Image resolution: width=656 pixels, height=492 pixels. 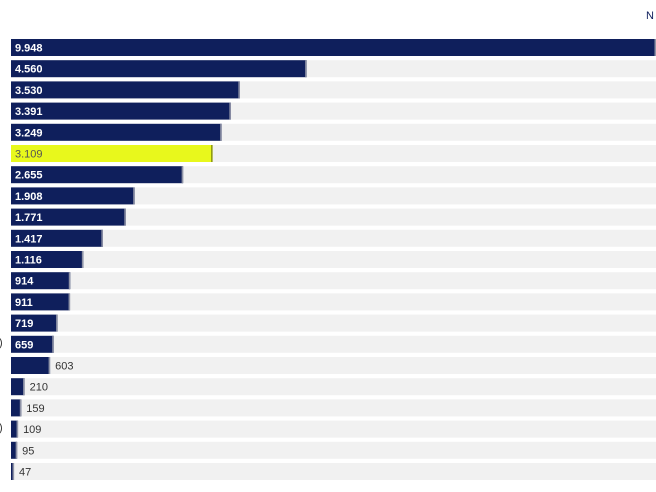 I want to click on bar-value-label: 47, so click(x=25, y=473).